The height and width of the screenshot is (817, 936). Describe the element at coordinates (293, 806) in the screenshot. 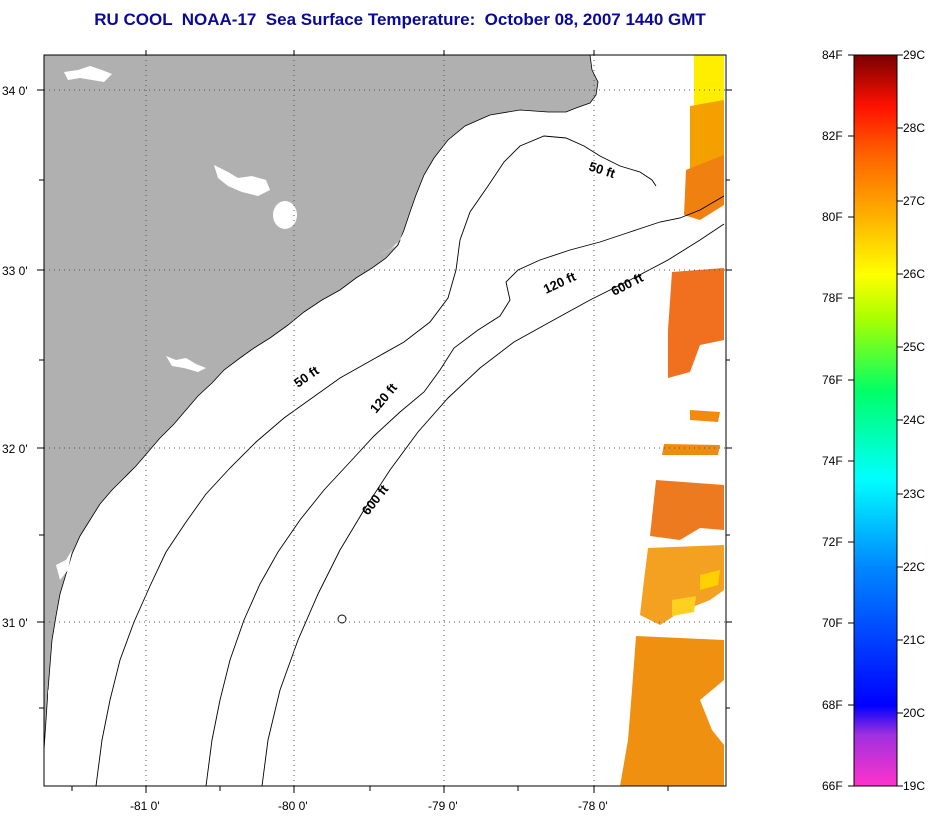

I see `x-tick-label-80w: -80 0'` at that location.